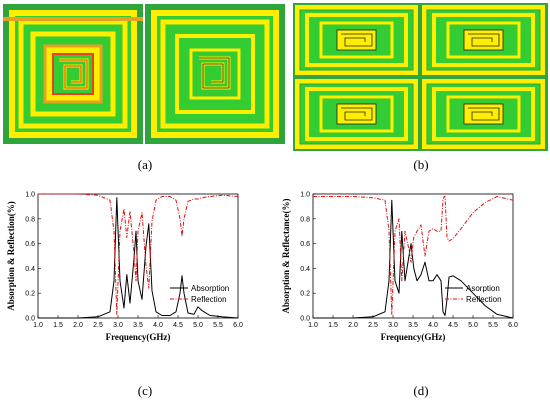 This screenshot has height=403, width=550. Describe the element at coordinates (215, 74) in the screenshot. I see `unit-cell-a-right` at that location.